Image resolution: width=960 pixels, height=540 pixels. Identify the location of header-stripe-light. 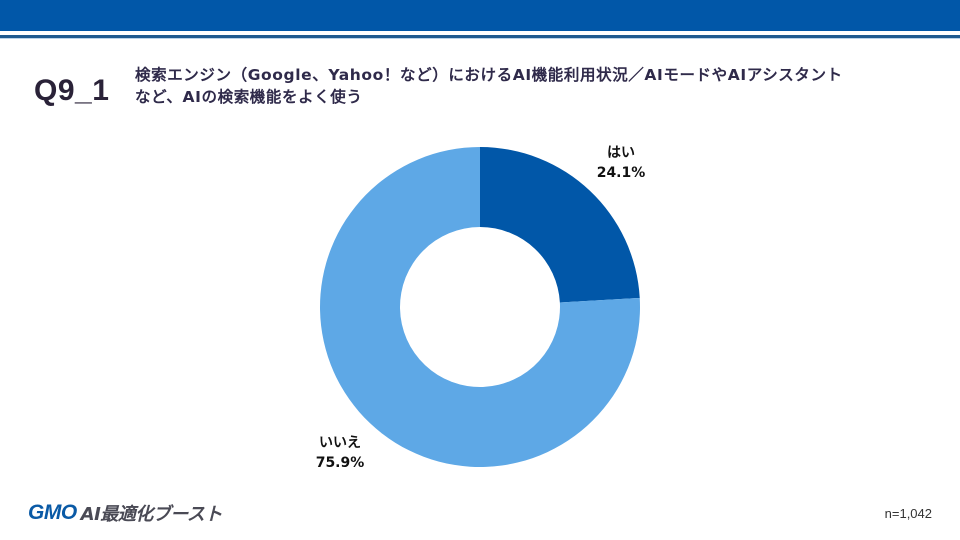
(480, 38).